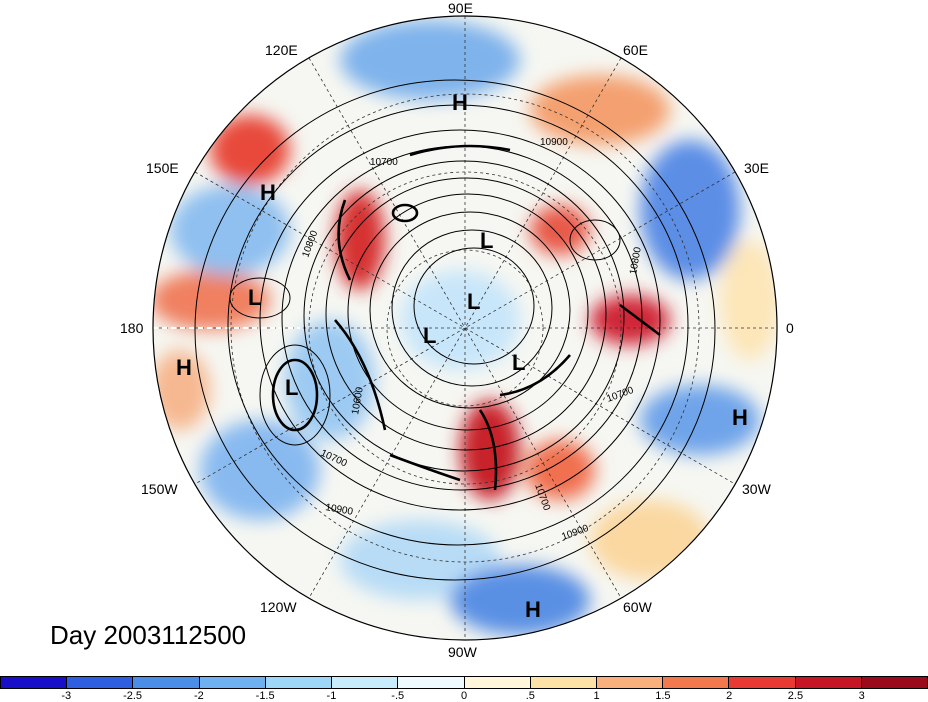  Describe the element at coordinates (636, 261) in the screenshot. I see `contour-label: 10800` at that location.